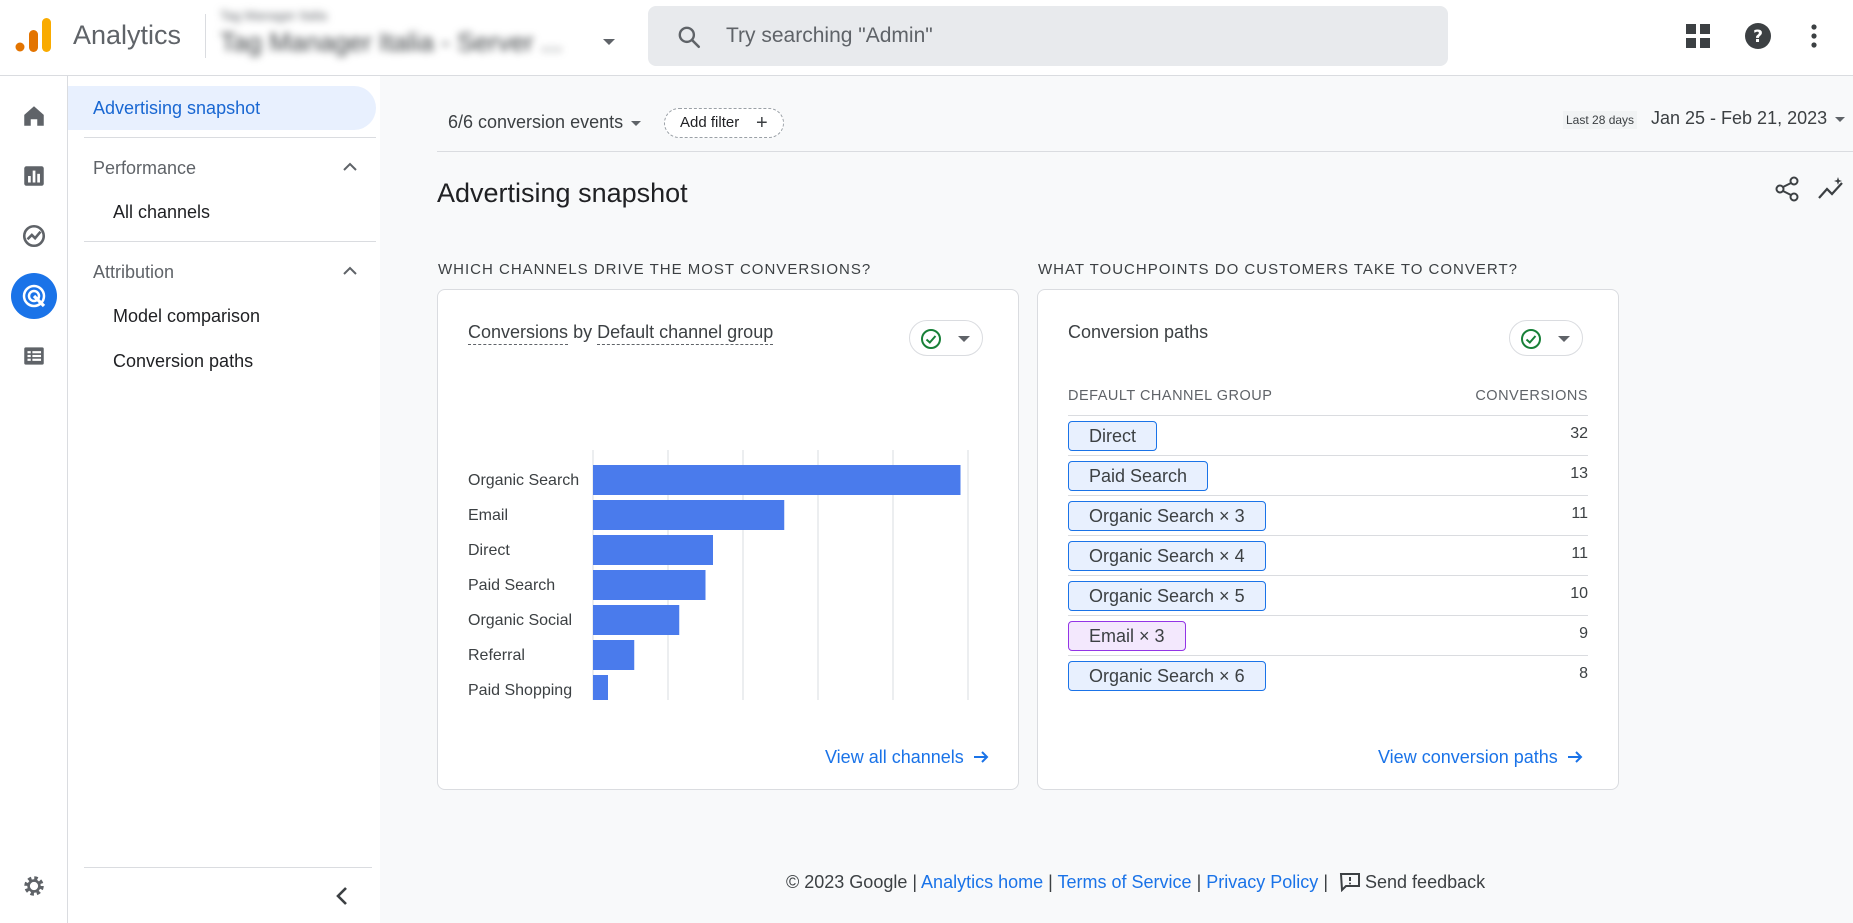  Describe the element at coordinates (230, 241) in the screenshot. I see `nav-divider` at that location.